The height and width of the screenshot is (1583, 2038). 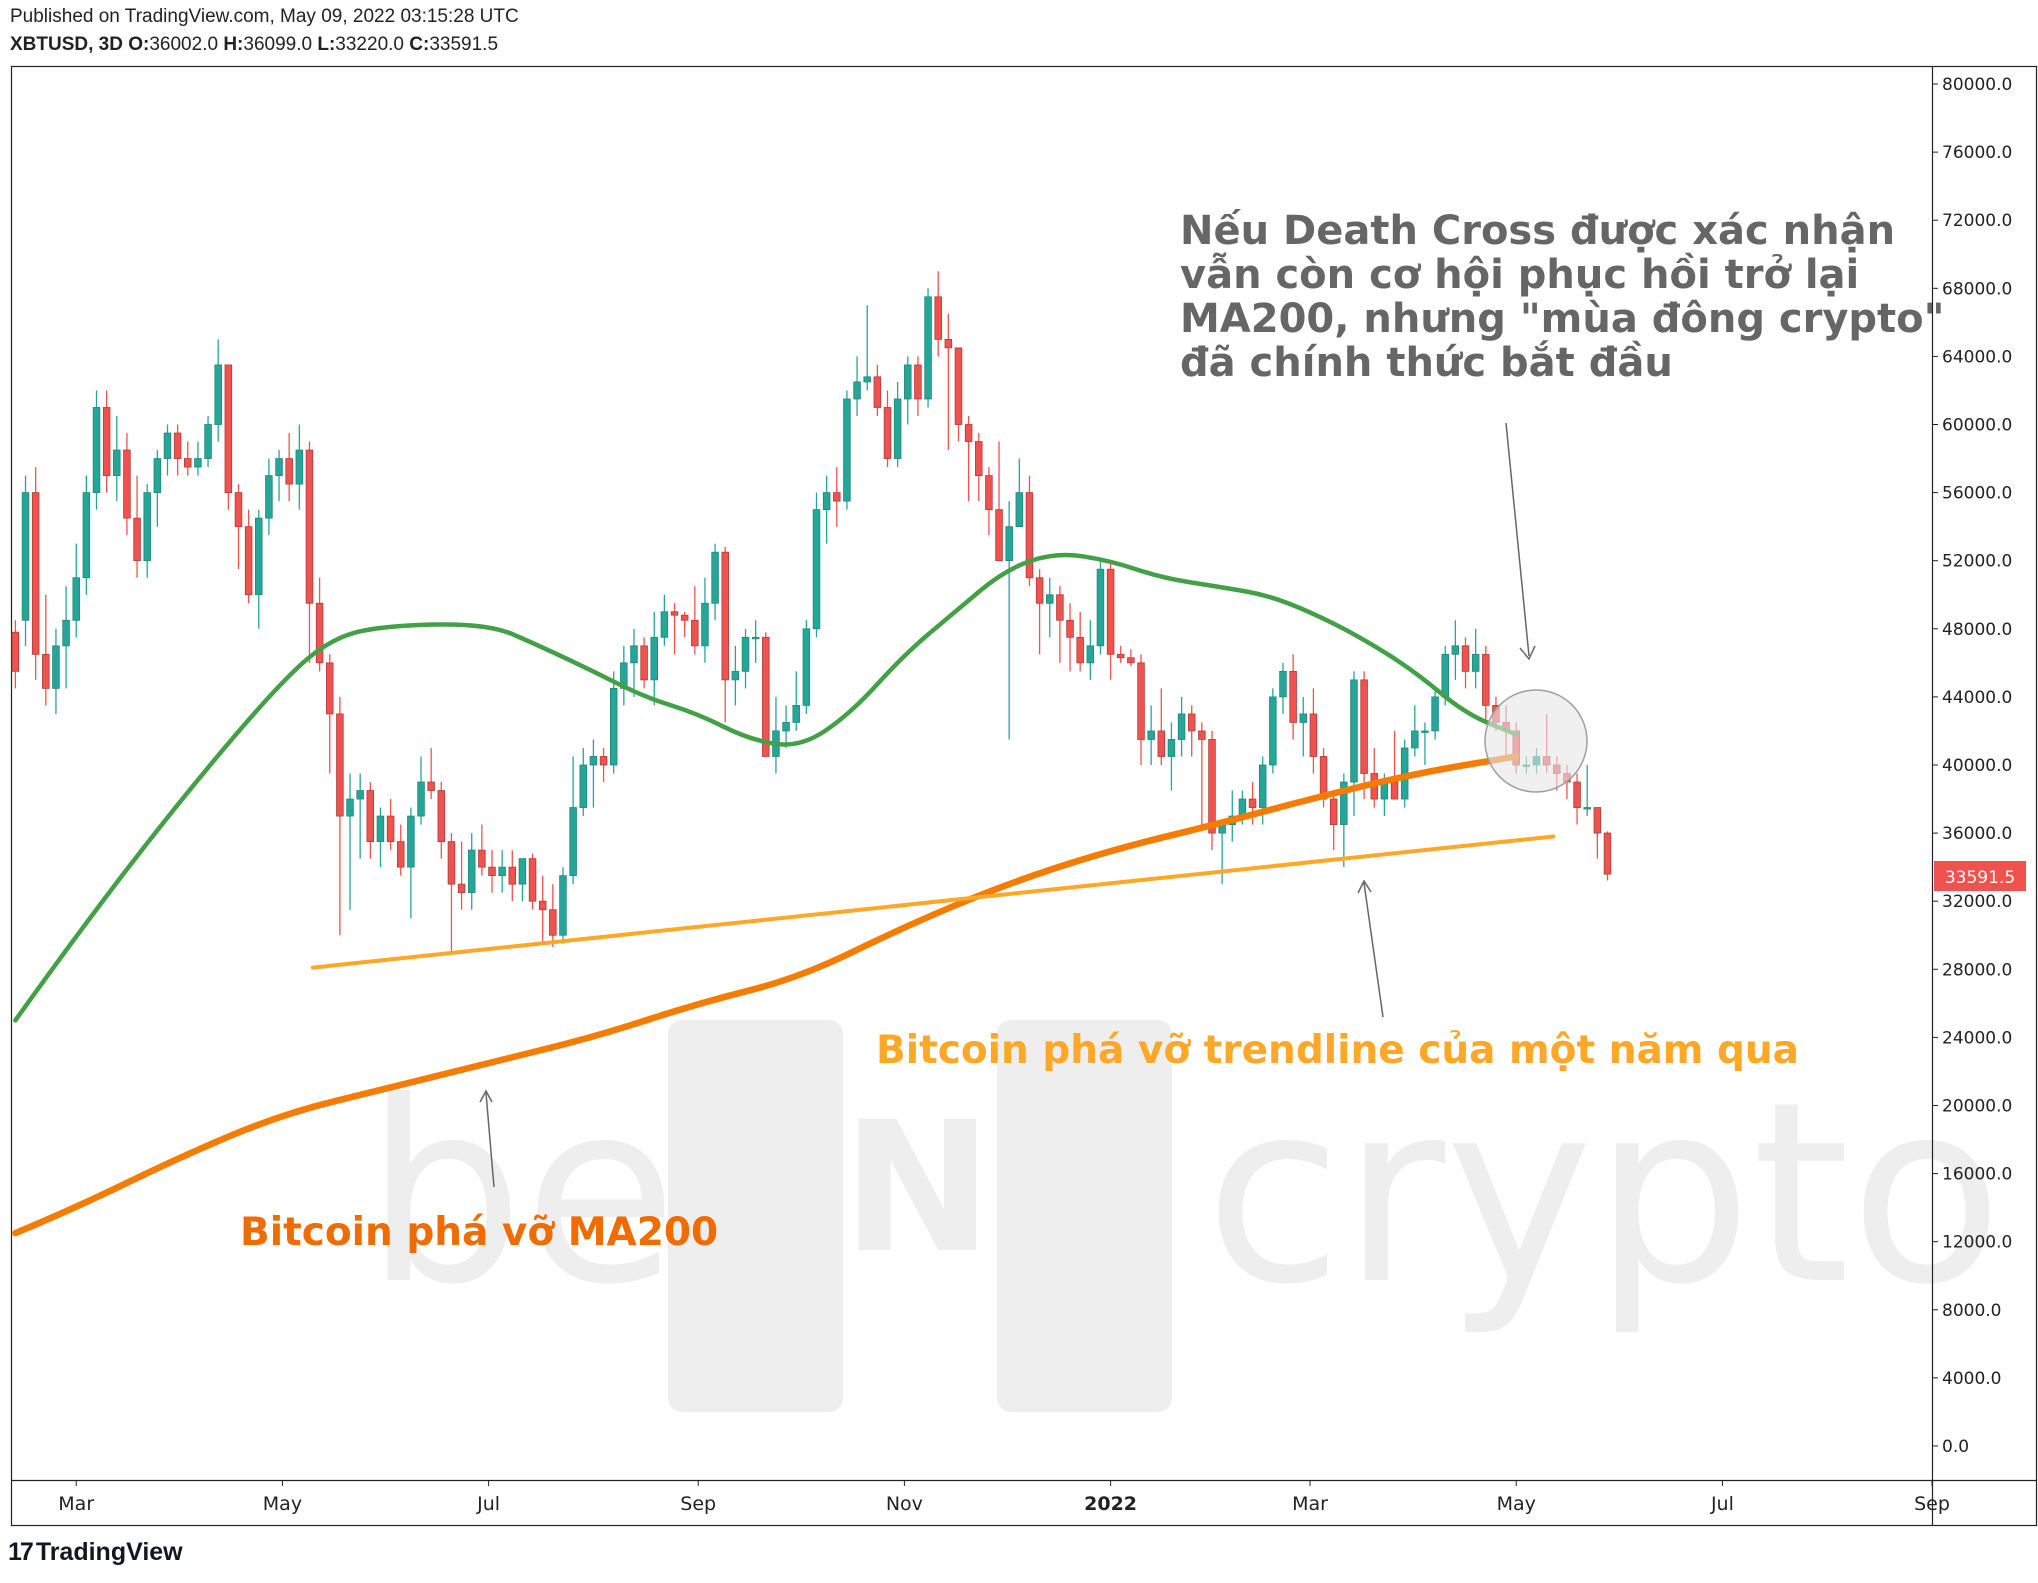 I want to click on tradingview-brand-label: TradingView, so click(x=109, y=1552).